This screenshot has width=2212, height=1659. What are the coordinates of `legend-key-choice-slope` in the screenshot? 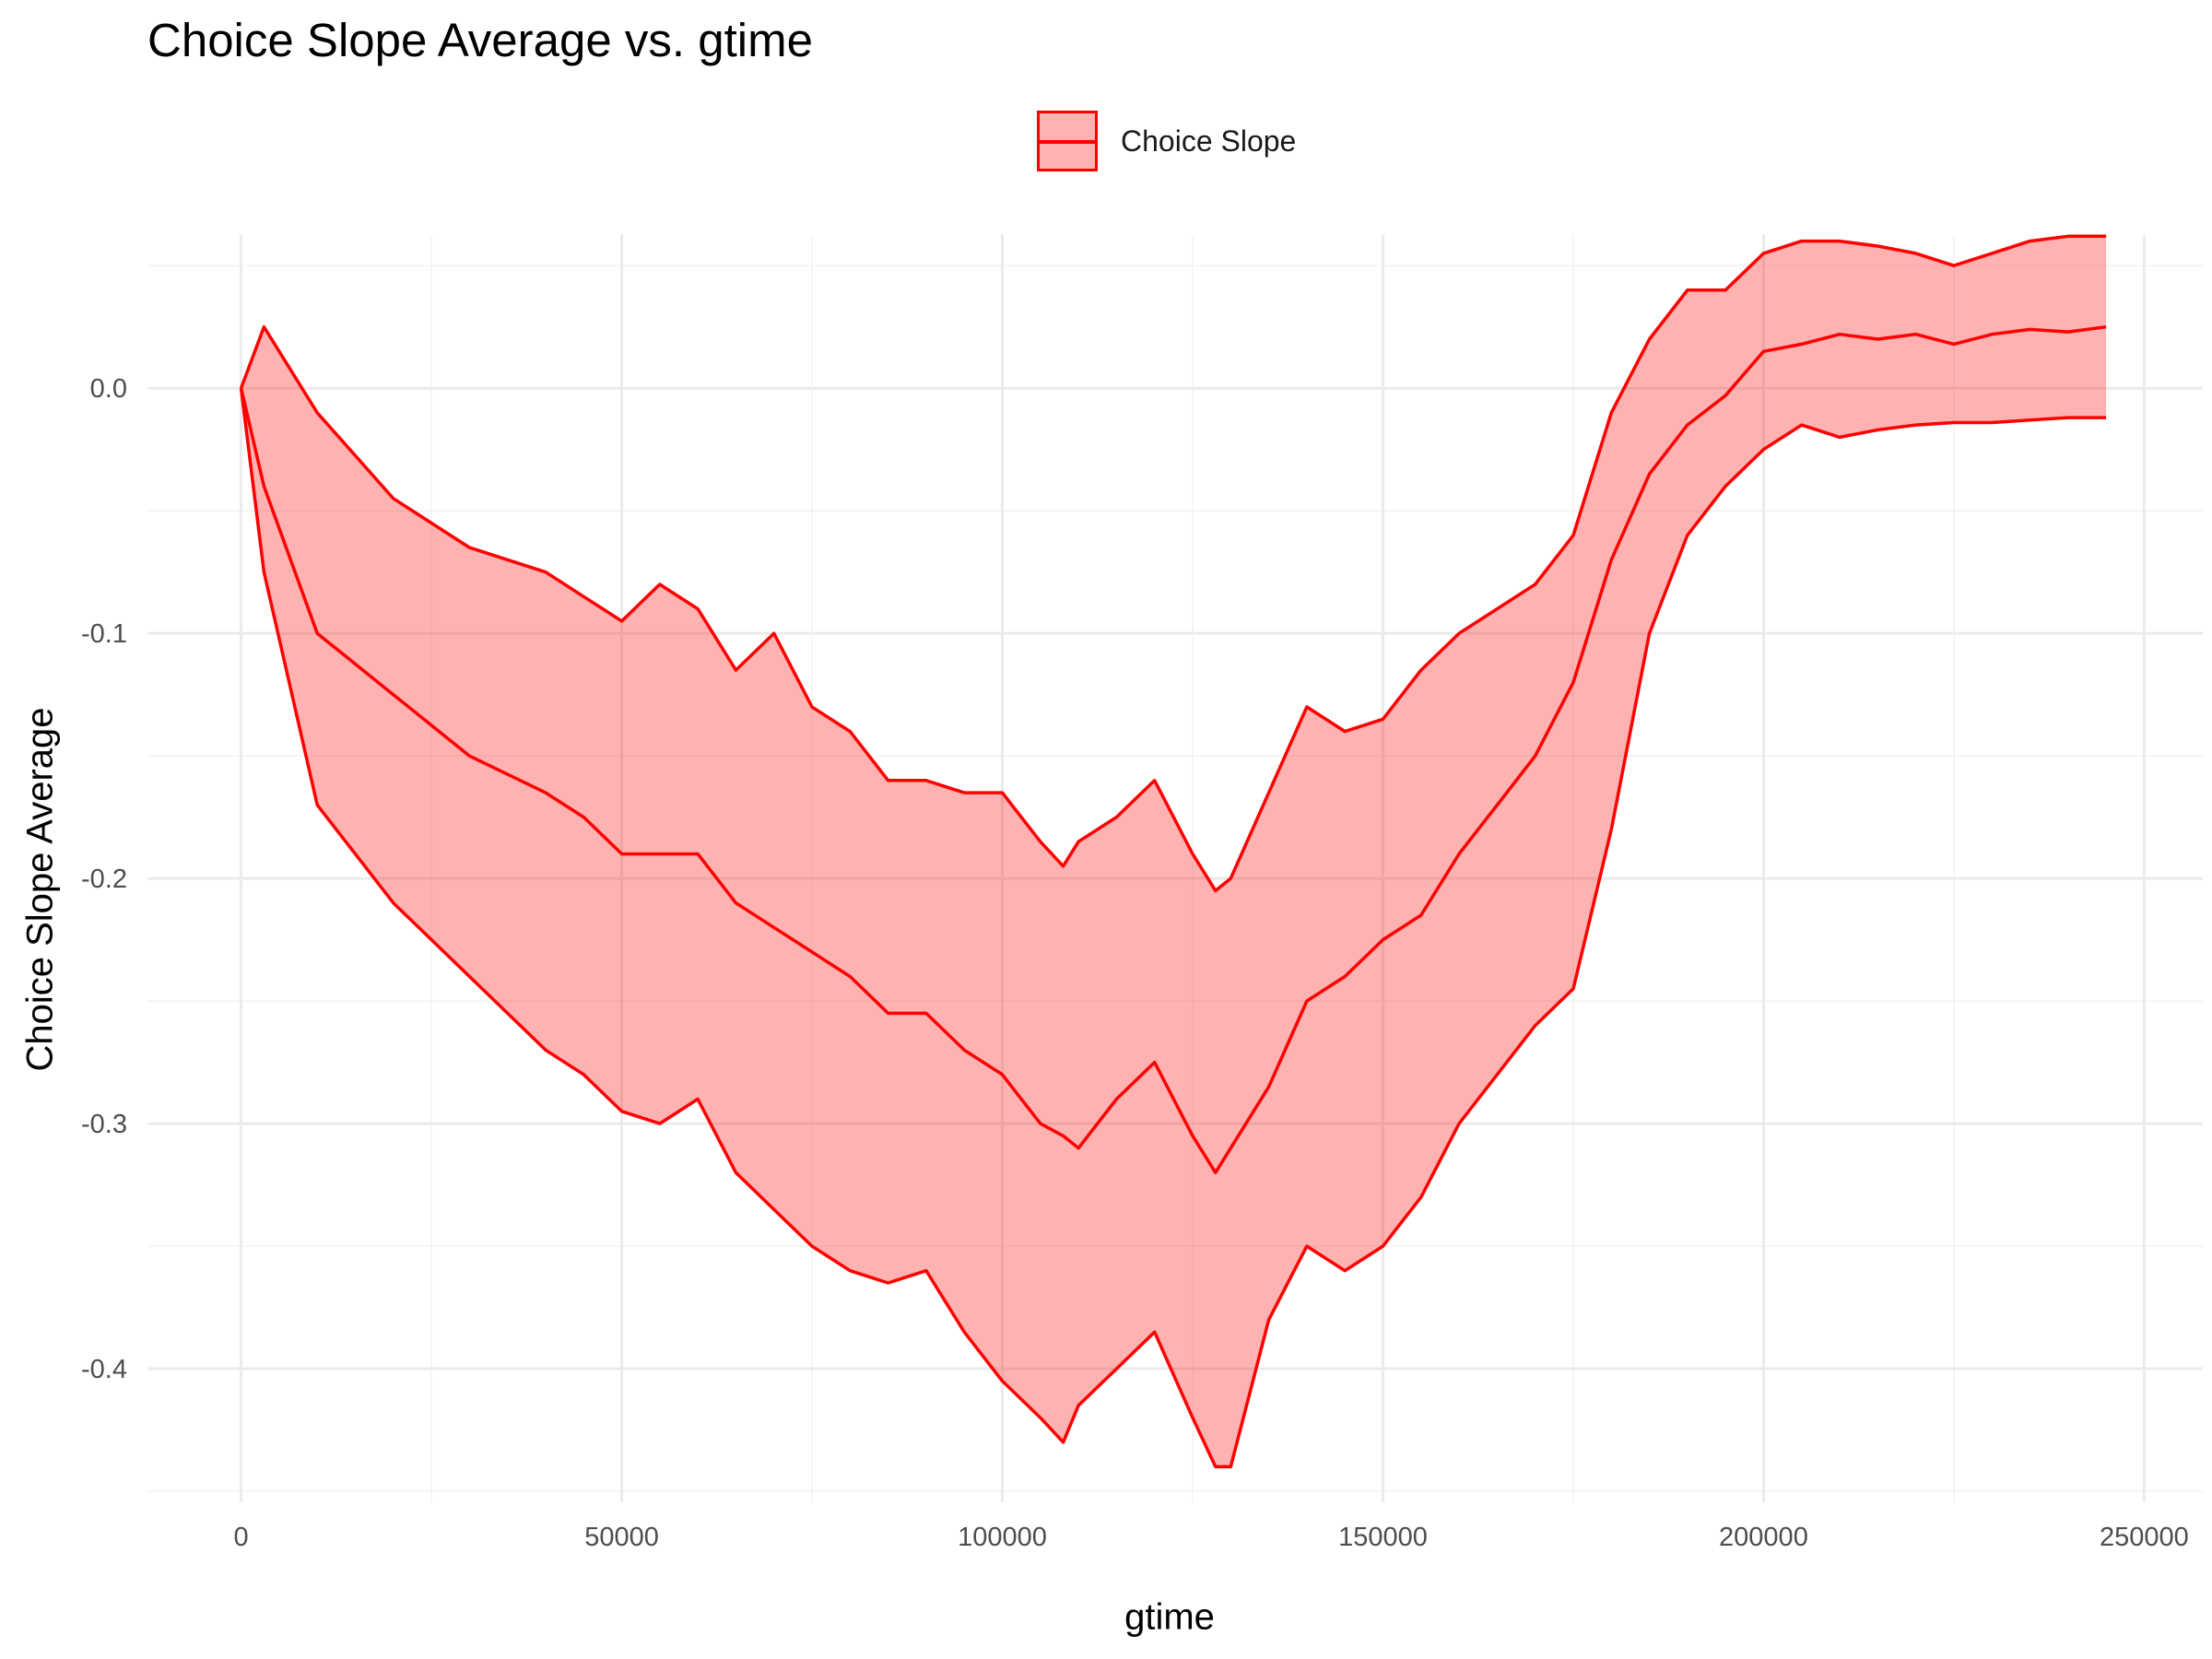 It's located at (1067, 141).